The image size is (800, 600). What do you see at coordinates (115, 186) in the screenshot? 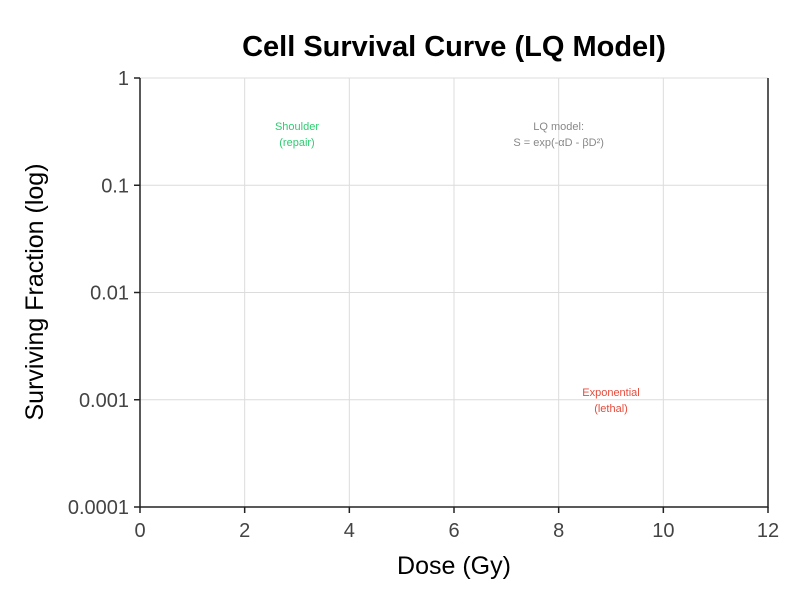
I see `y-tick-label: 0.1` at bounding box center [115, 186].